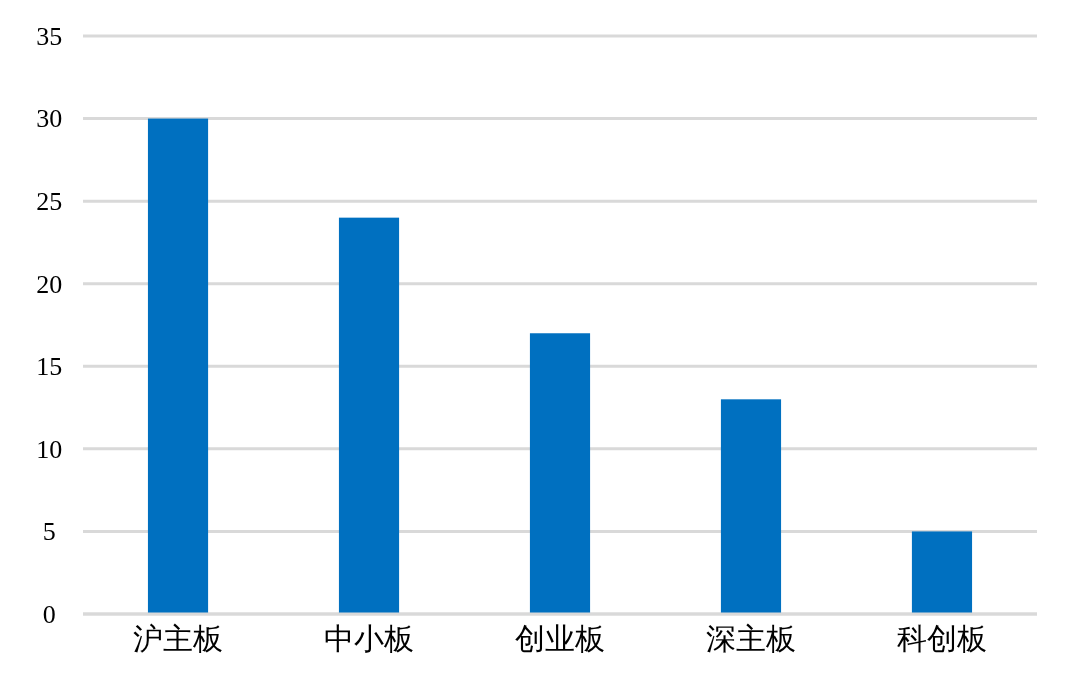 This screenshot has height=687, width=1080. Describe the element at coordinates (49, 532) in the screenshot. I see `y-tick-label: 5` at that location.